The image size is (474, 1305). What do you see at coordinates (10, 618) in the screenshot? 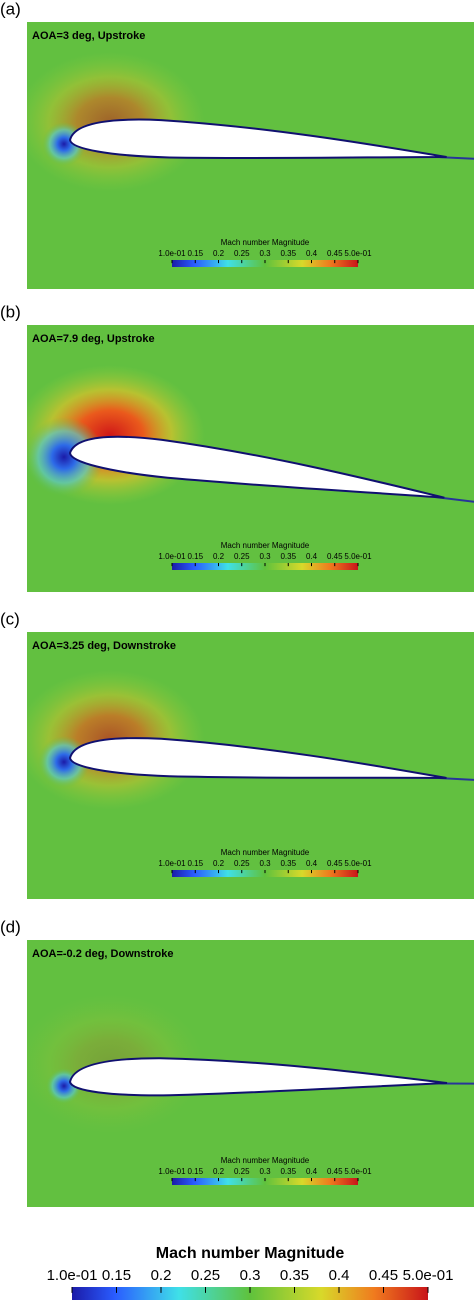
I see `panel-label: (c)` at bounding box center [10, 618].